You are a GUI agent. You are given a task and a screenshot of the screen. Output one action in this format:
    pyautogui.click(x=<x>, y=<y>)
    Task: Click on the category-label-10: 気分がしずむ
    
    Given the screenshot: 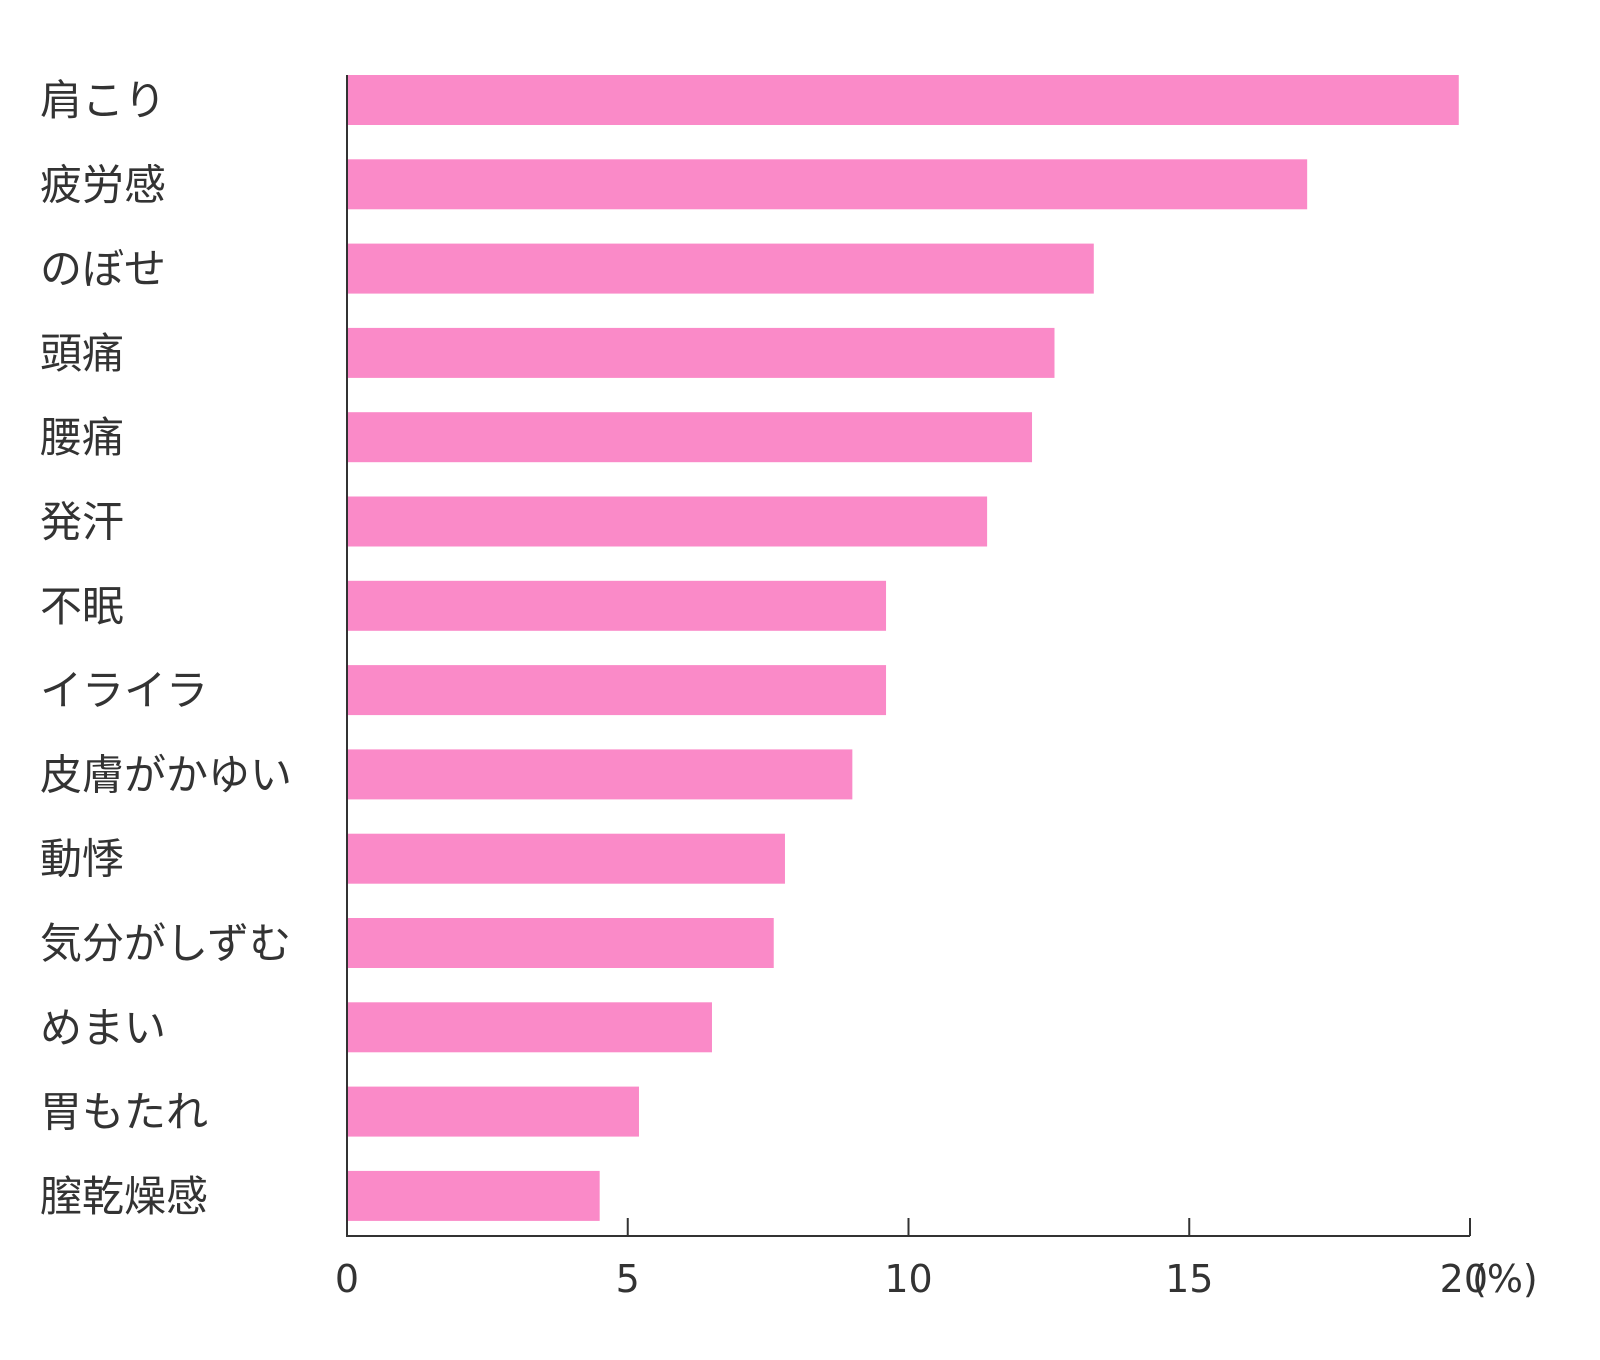 What is the action you would take?
    pyautogui.click(x=165, y=943)
    